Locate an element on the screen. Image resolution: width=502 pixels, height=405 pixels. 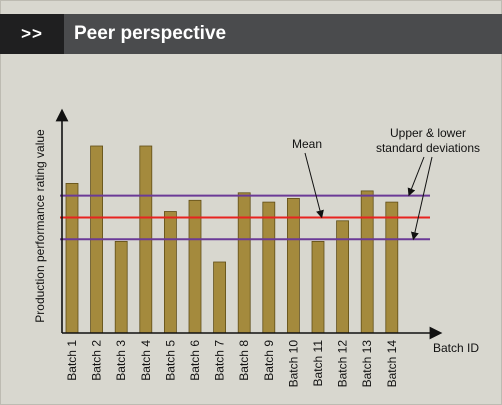
x-tick-label: Batch 11 is located at coordinates (318, 363).